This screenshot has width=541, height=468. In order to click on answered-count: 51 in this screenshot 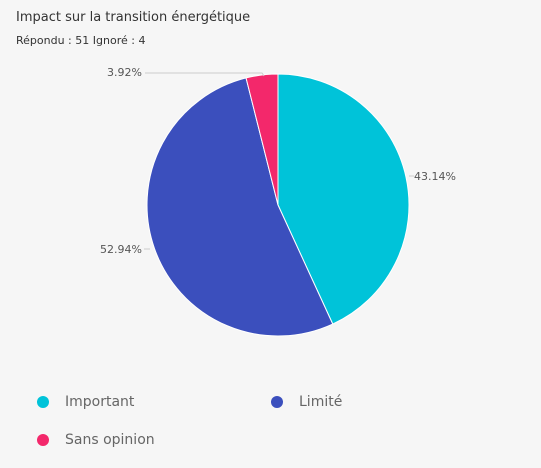, I will do `click(82, 40)`.